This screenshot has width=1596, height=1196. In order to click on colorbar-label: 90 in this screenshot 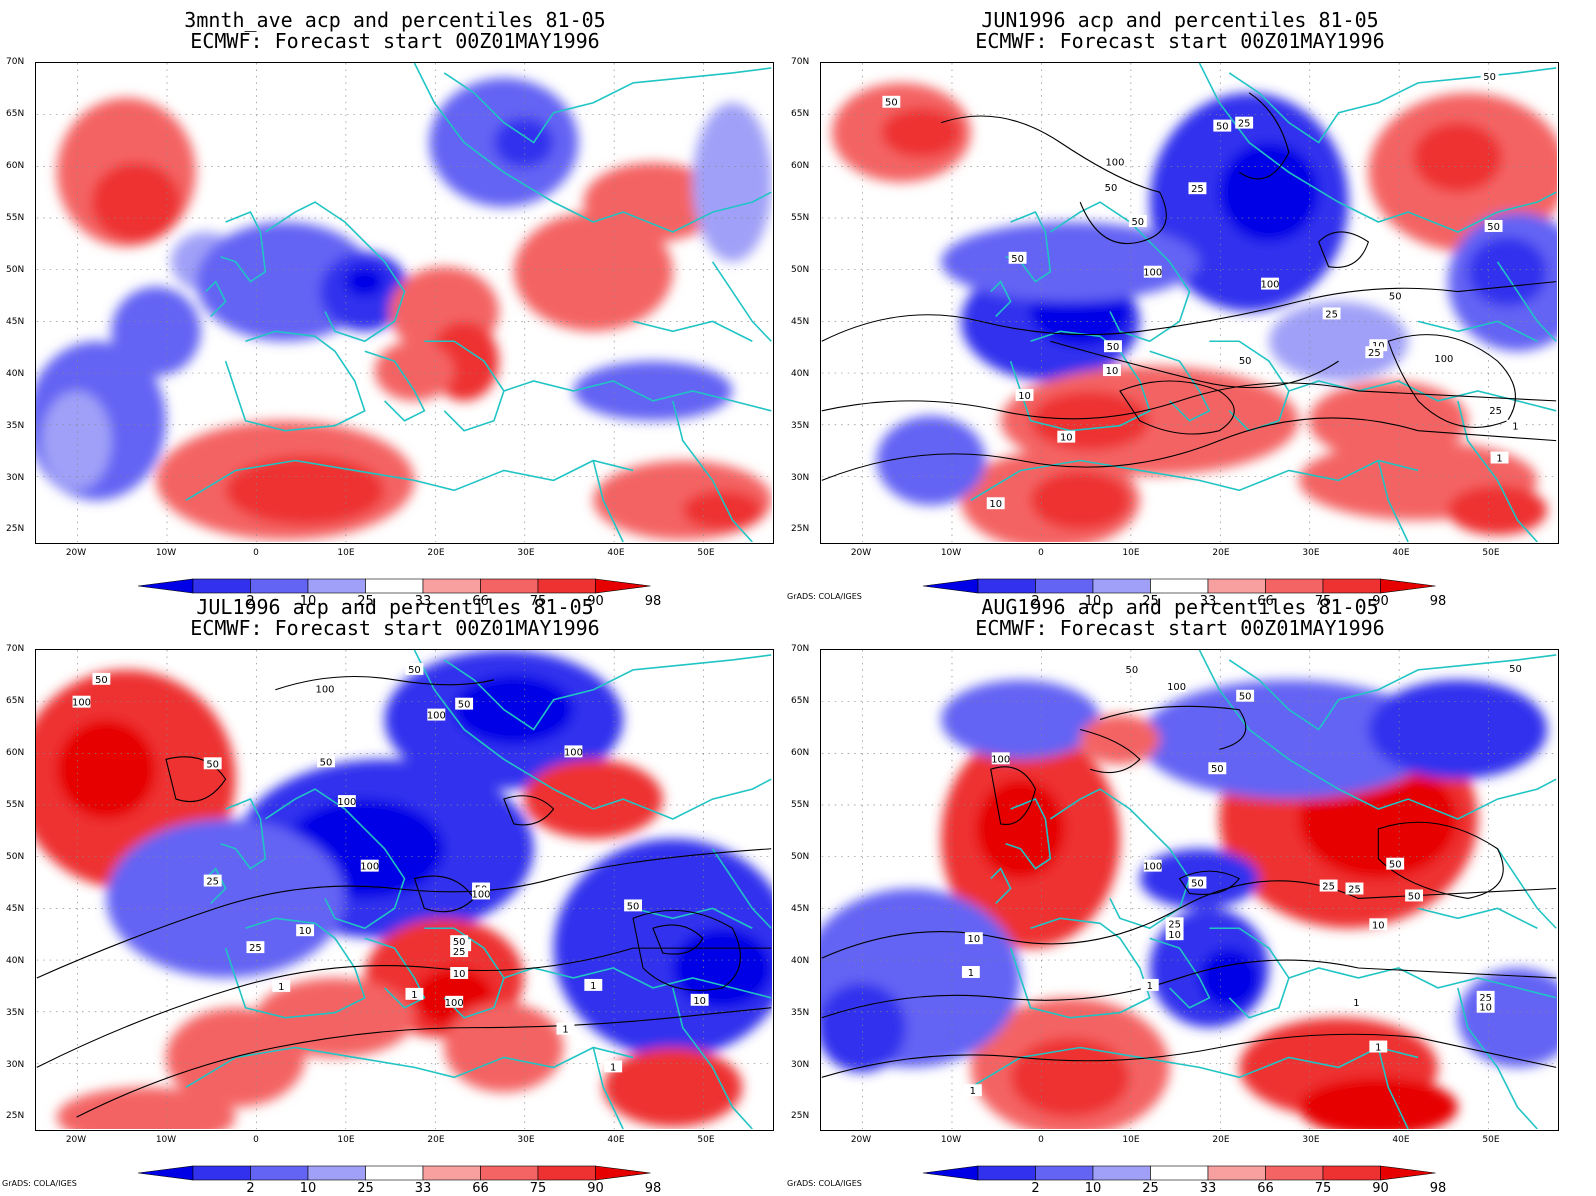, I will do `click(595, 1188)`.